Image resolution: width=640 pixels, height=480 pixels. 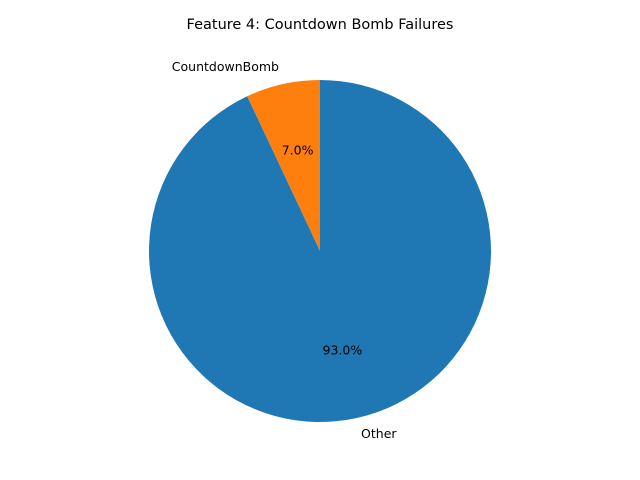 I want to click on chart-title: Feature 4: Countdown Bomb Failures, so click(x=320, y=25).